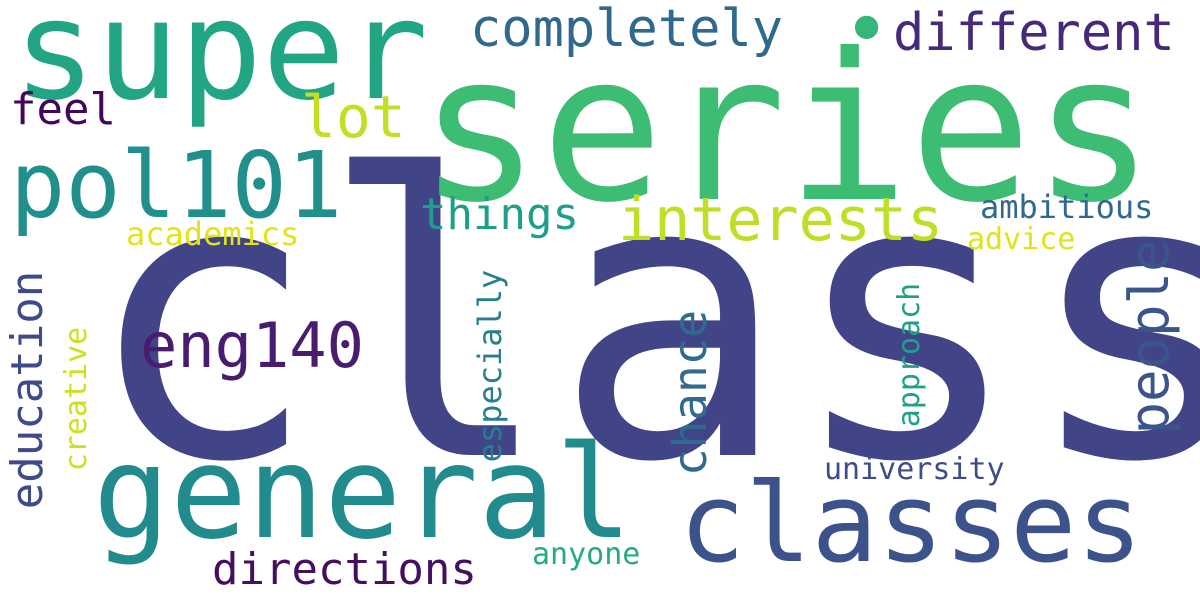  Describe the element at coordinates (1149, 337) in the screenshot. I see `word-people: people` at that location.